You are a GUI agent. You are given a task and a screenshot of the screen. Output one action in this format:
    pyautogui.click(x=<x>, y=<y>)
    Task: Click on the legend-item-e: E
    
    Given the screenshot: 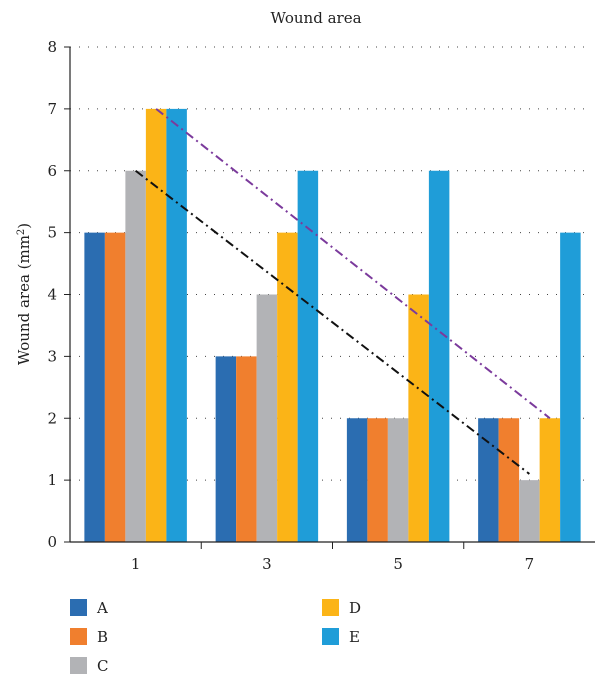 What is the action you would take?
    pyautogui.click(x=341, y=637)
    